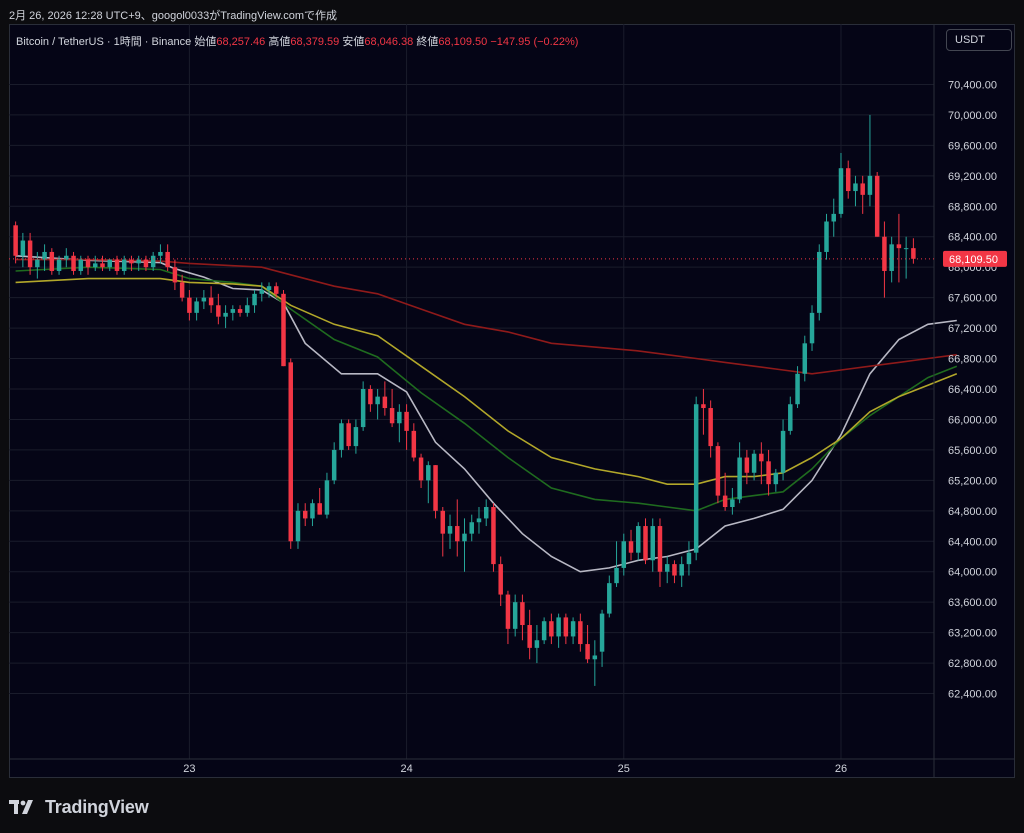  Describe the element at coordinates (972, 695) in the screenshot. I see `price-tick-label: 62,400.00` at that location.